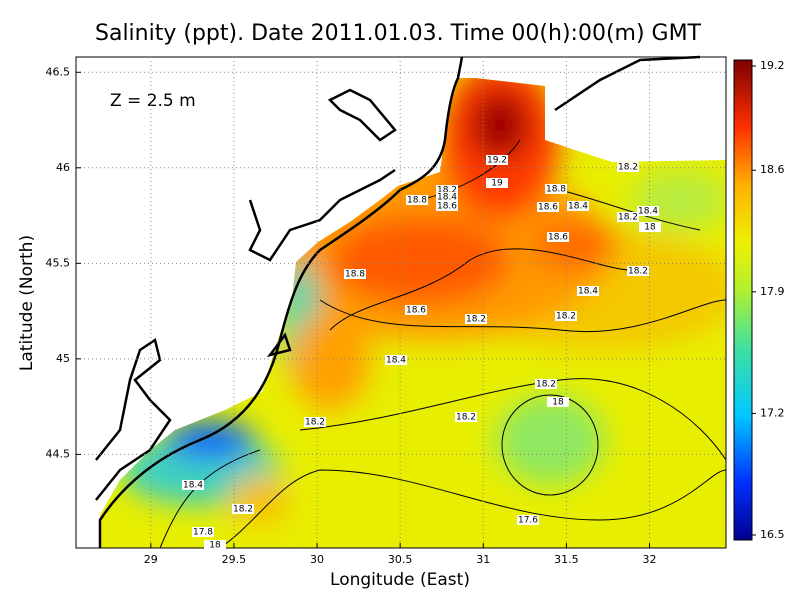 The width and height of the screenshot is (800, 604). I want to click on x-tick-label: 29, so click(151, 559).